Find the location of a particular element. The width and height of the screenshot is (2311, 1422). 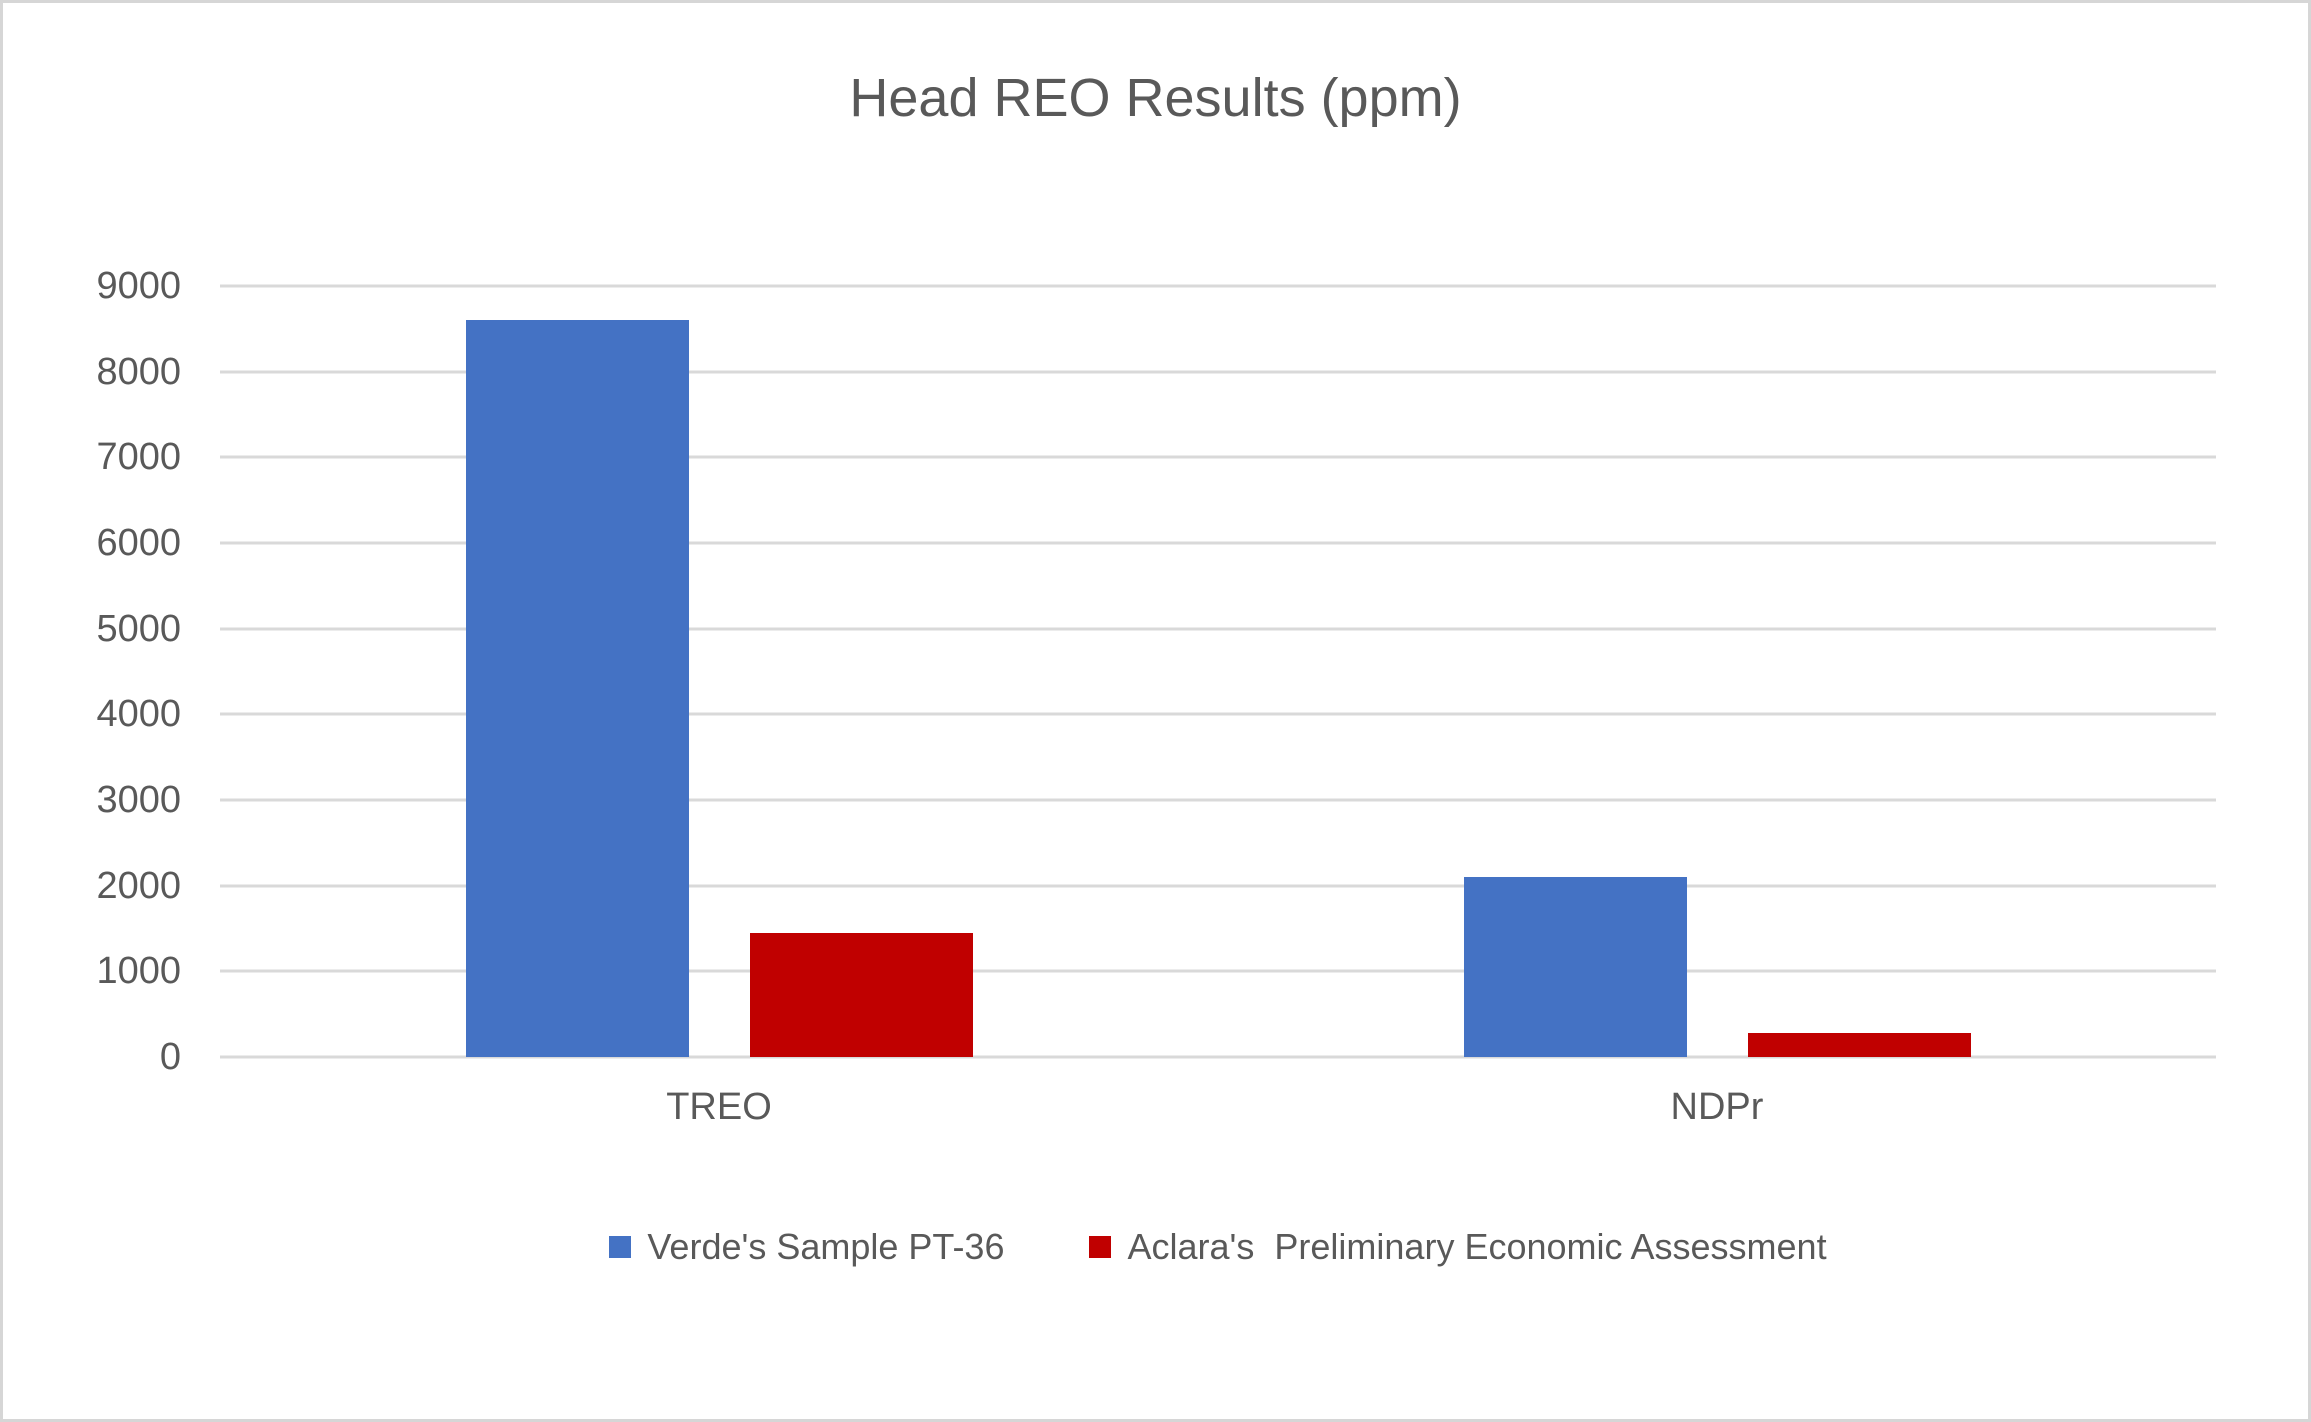

y-tick-label: 8000 is located at coordinates (138, 371).